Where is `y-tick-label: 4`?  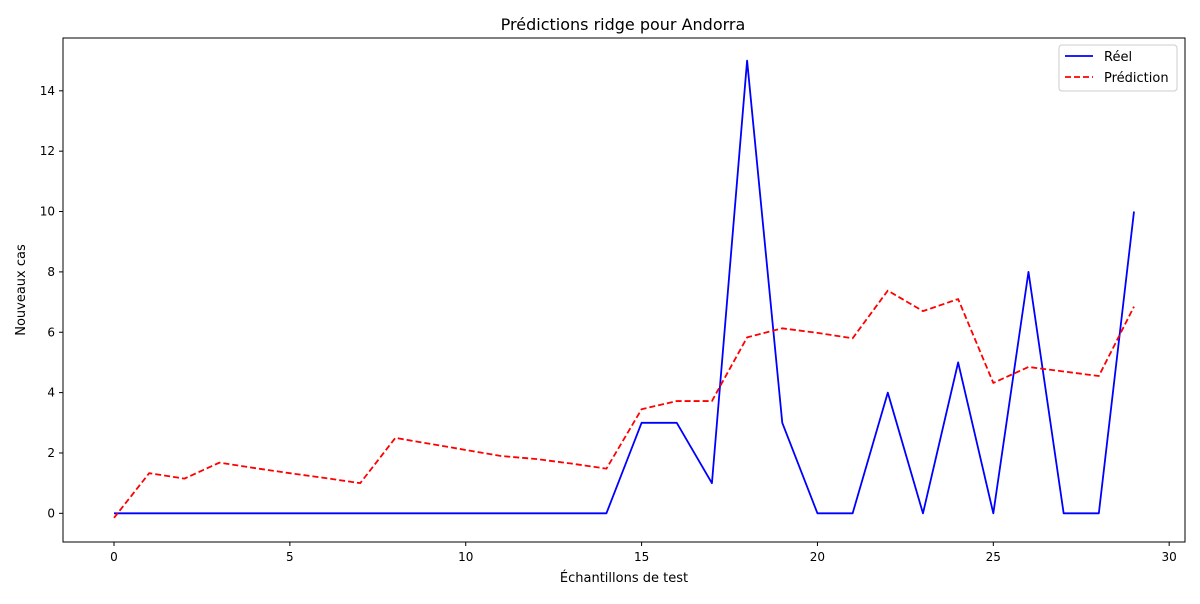 y-tick-label: 4 is located at coordinates (51, 393).